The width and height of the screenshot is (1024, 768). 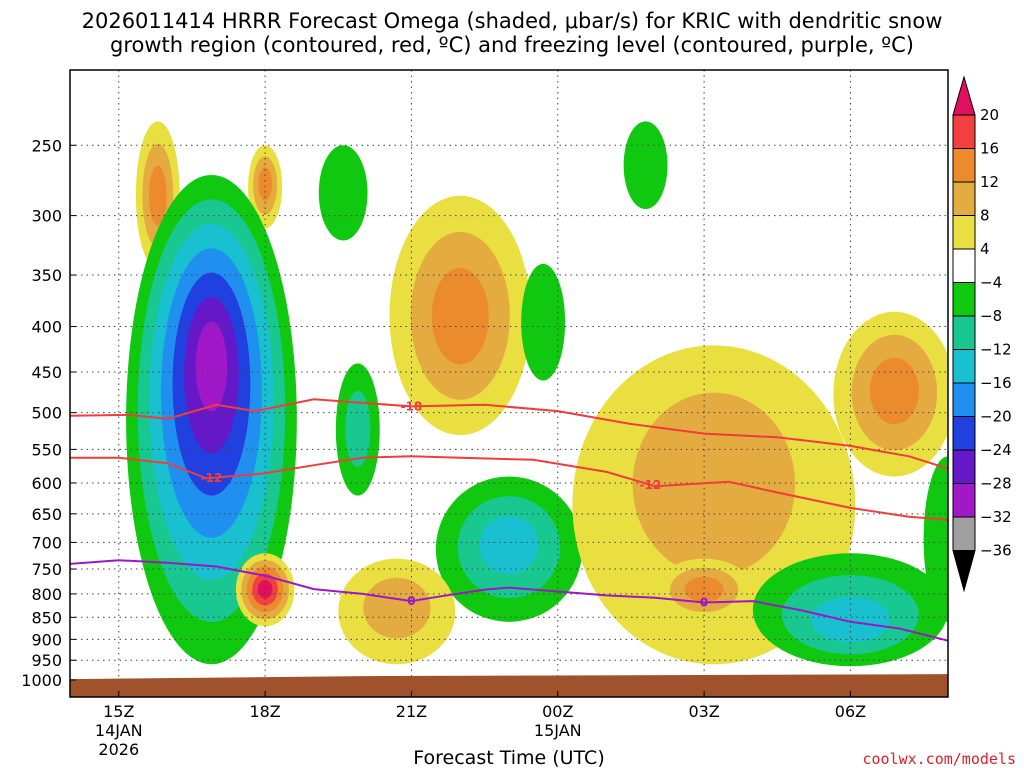 I want to click on x-tick-year-0: 2026, so click(x=118, y=749).